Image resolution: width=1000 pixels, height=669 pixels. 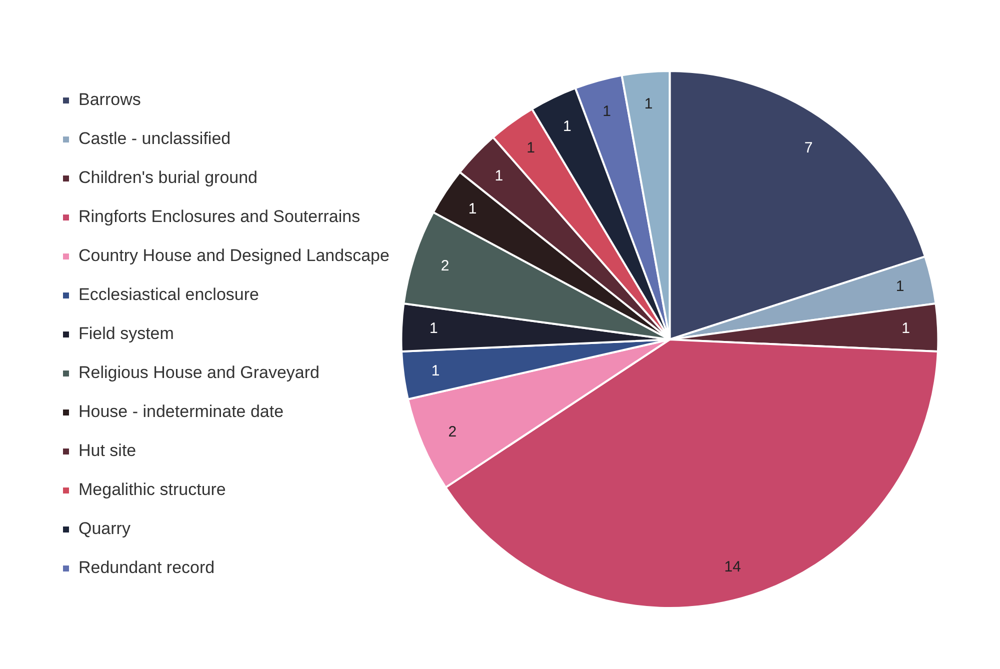 I want to click on legend-label: Ringforts Enclosures and Souterrains, so click(x=219, y=216).